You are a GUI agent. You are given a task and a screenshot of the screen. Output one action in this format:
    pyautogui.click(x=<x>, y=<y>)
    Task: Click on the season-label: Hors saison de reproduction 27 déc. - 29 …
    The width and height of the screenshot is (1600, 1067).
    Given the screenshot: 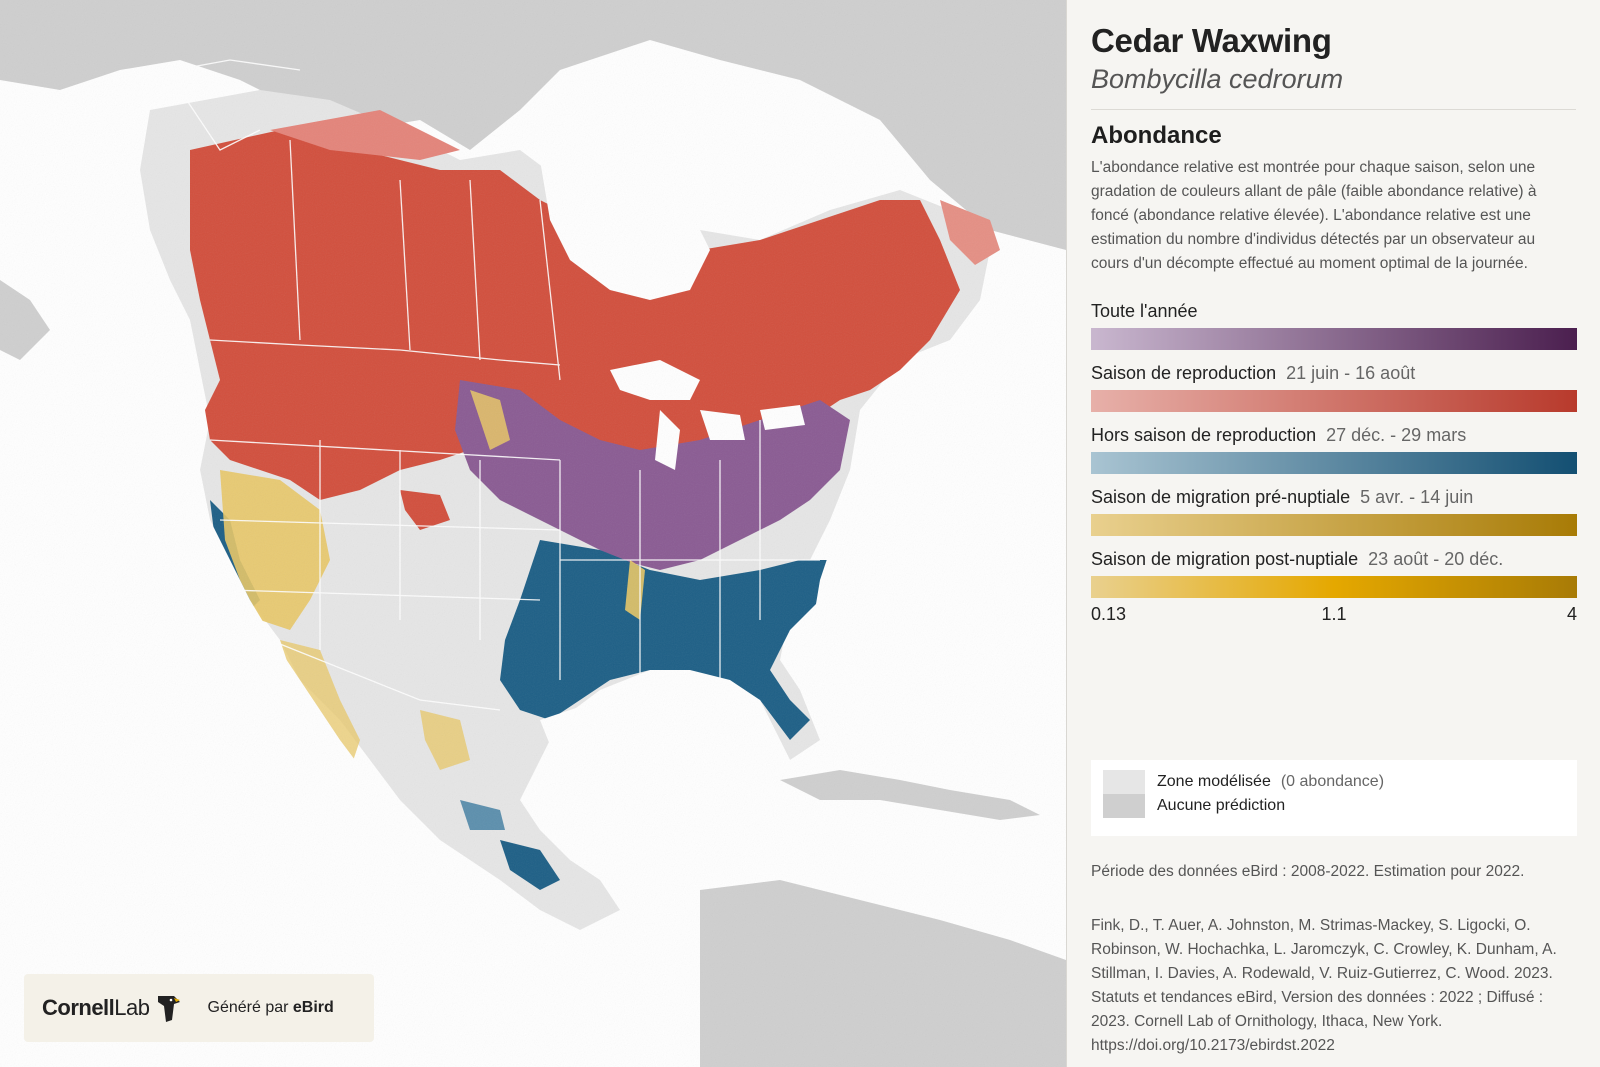 What is the action you would take?
    pyautogui.click(x=1333, y=435)
    